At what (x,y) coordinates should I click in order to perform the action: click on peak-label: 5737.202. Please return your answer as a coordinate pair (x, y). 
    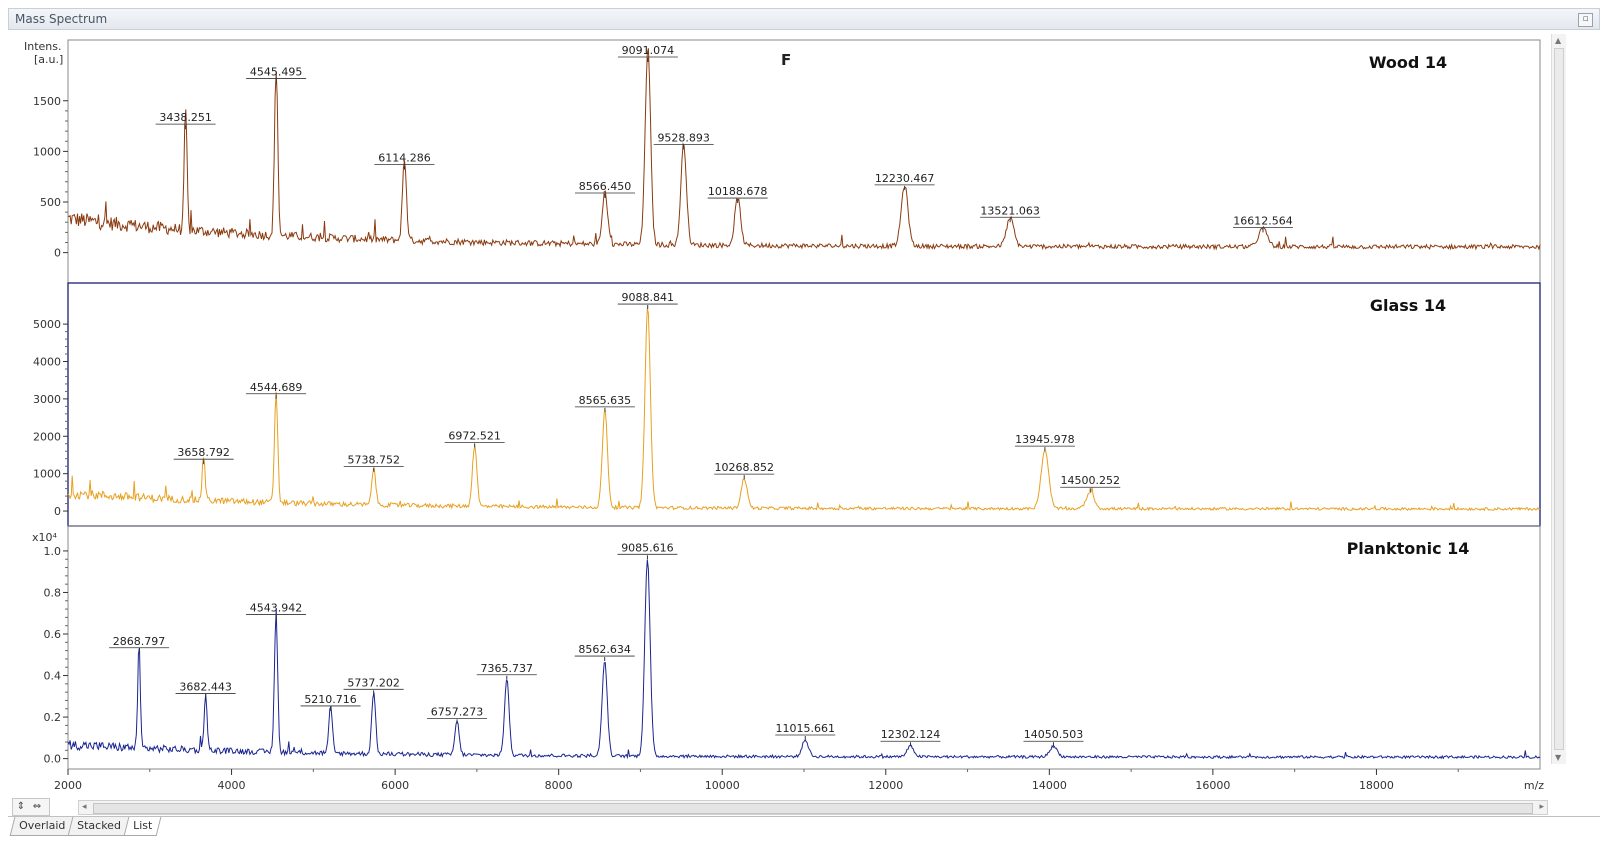
    Looking at the image, I should click on (373, 682).